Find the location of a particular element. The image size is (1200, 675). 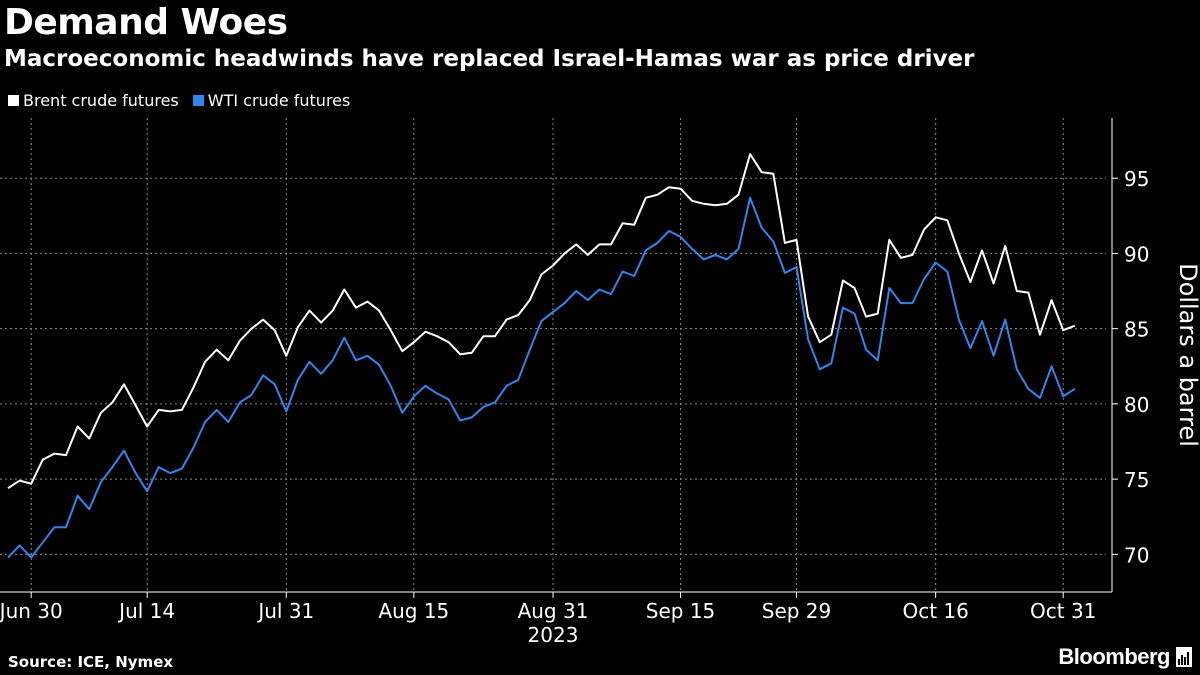

source-note: Source: ICE, Nymex is located at coordinates (91, 662).